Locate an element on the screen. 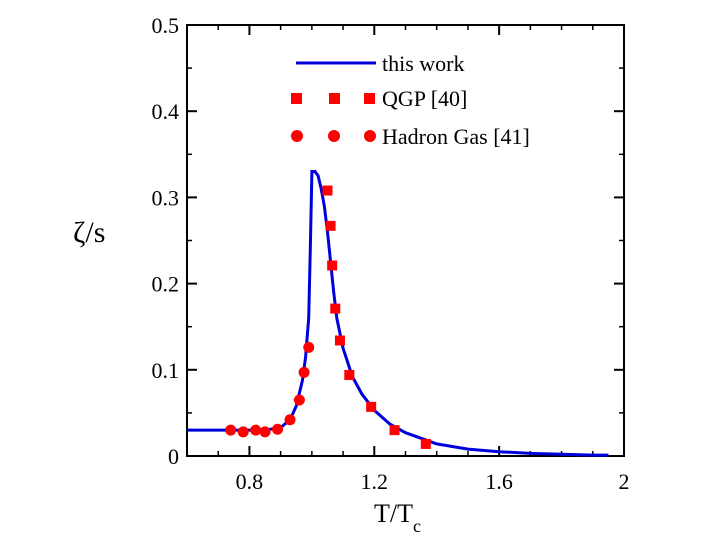  series-markers is located at coordinates (328, 317).